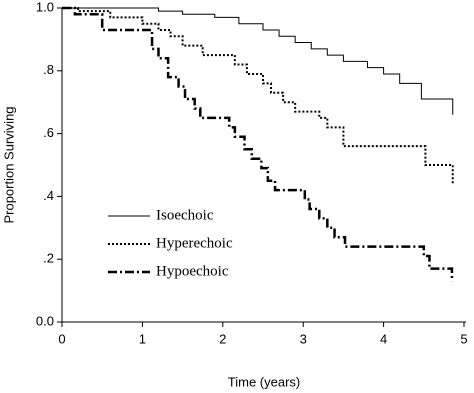  What do you see at coordinates (383, 338) in the screenshot?
I see `x-tick-label: 4` at bounding box center [383, 338].